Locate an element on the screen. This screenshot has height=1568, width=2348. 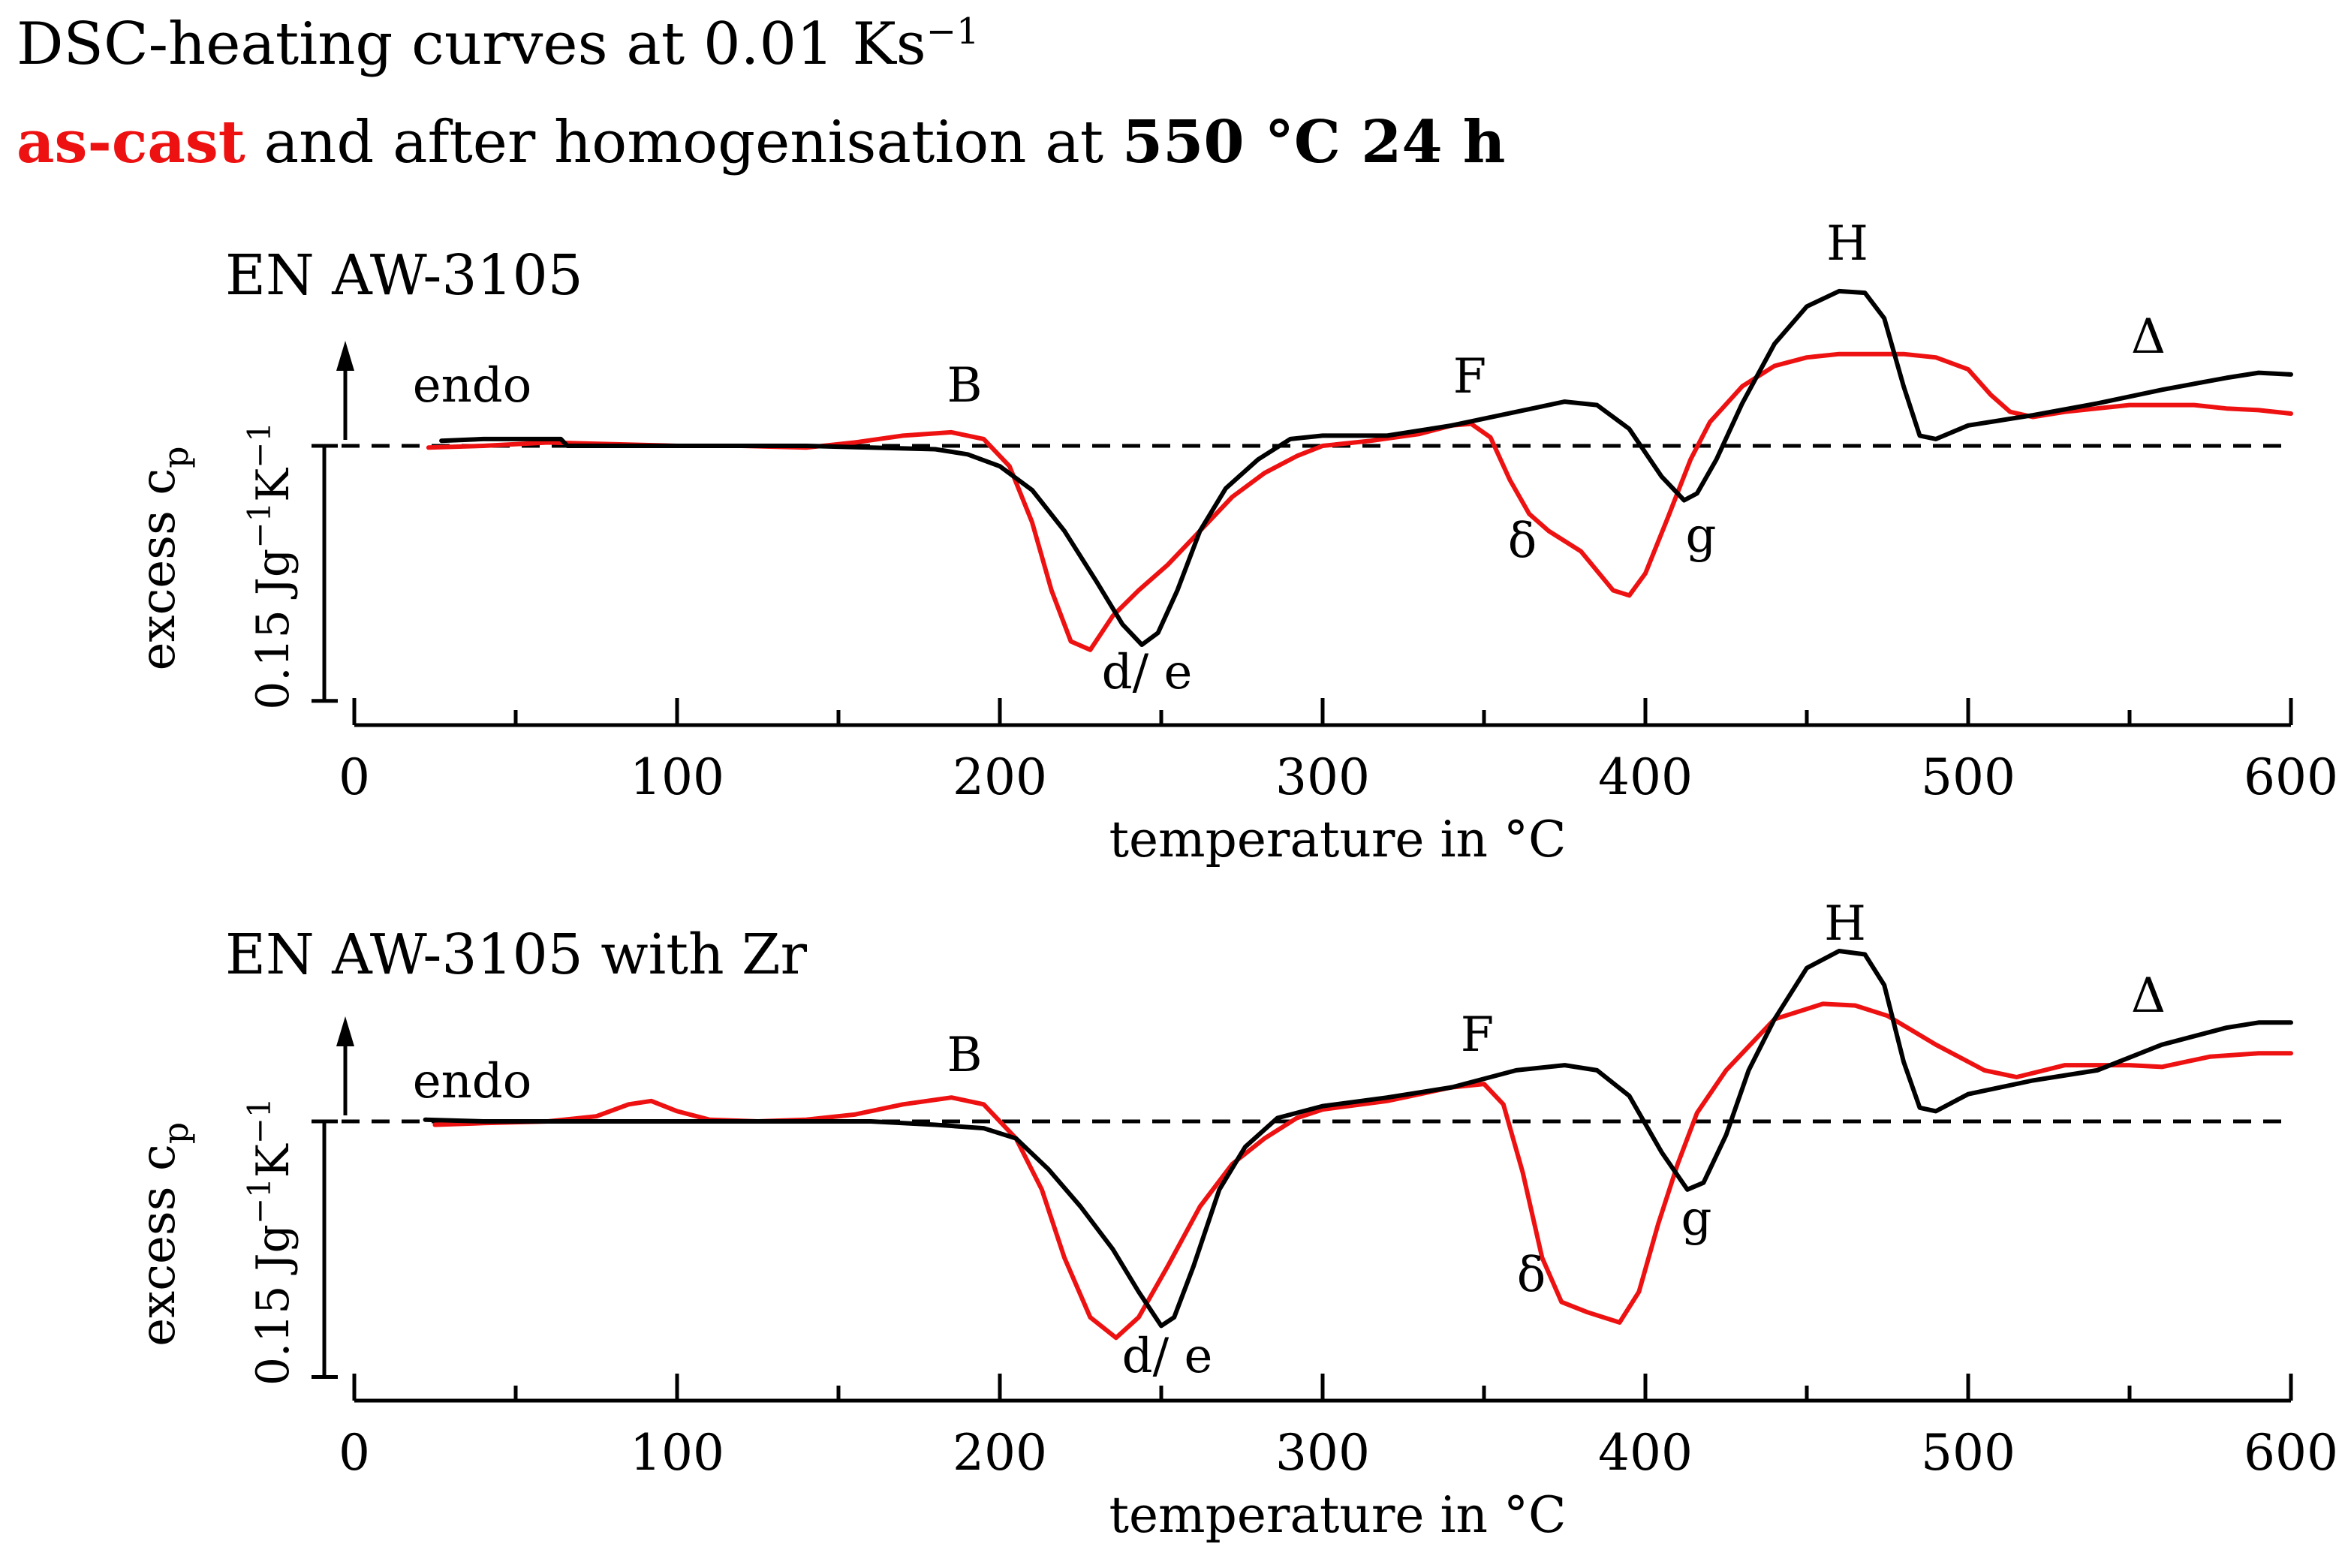
subtitle-homogenisation: 550 °C 24 h is located at coordinates (1313, 142).